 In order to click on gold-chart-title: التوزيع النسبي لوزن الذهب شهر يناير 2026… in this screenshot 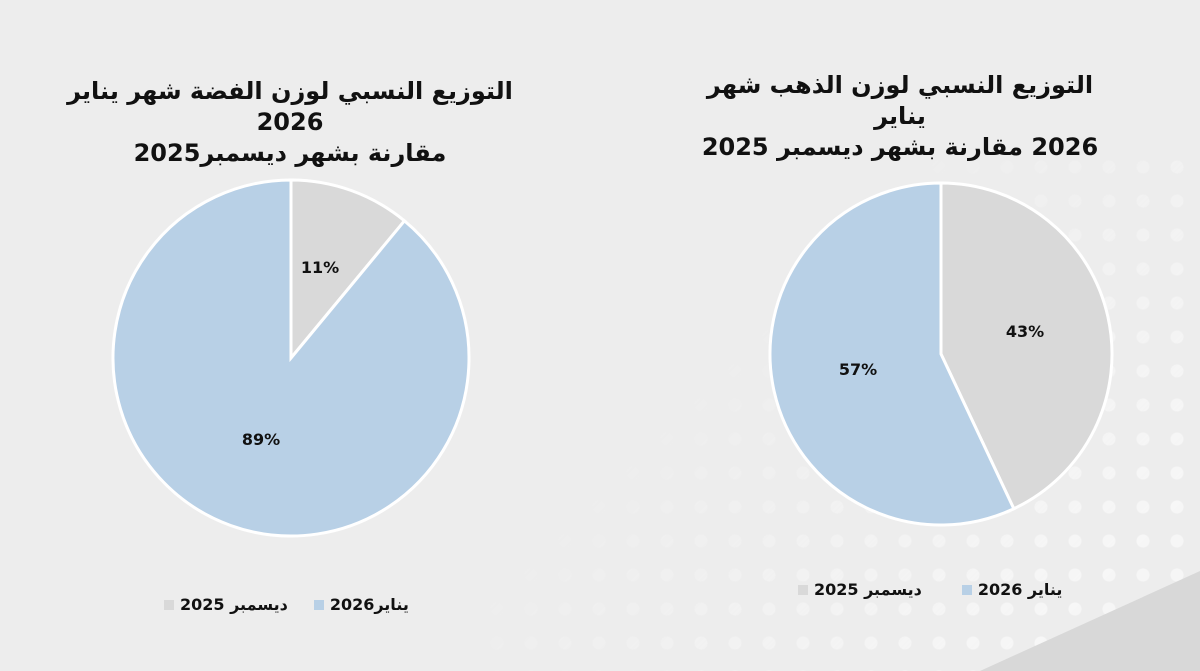, I will do `click(900, 116)`.